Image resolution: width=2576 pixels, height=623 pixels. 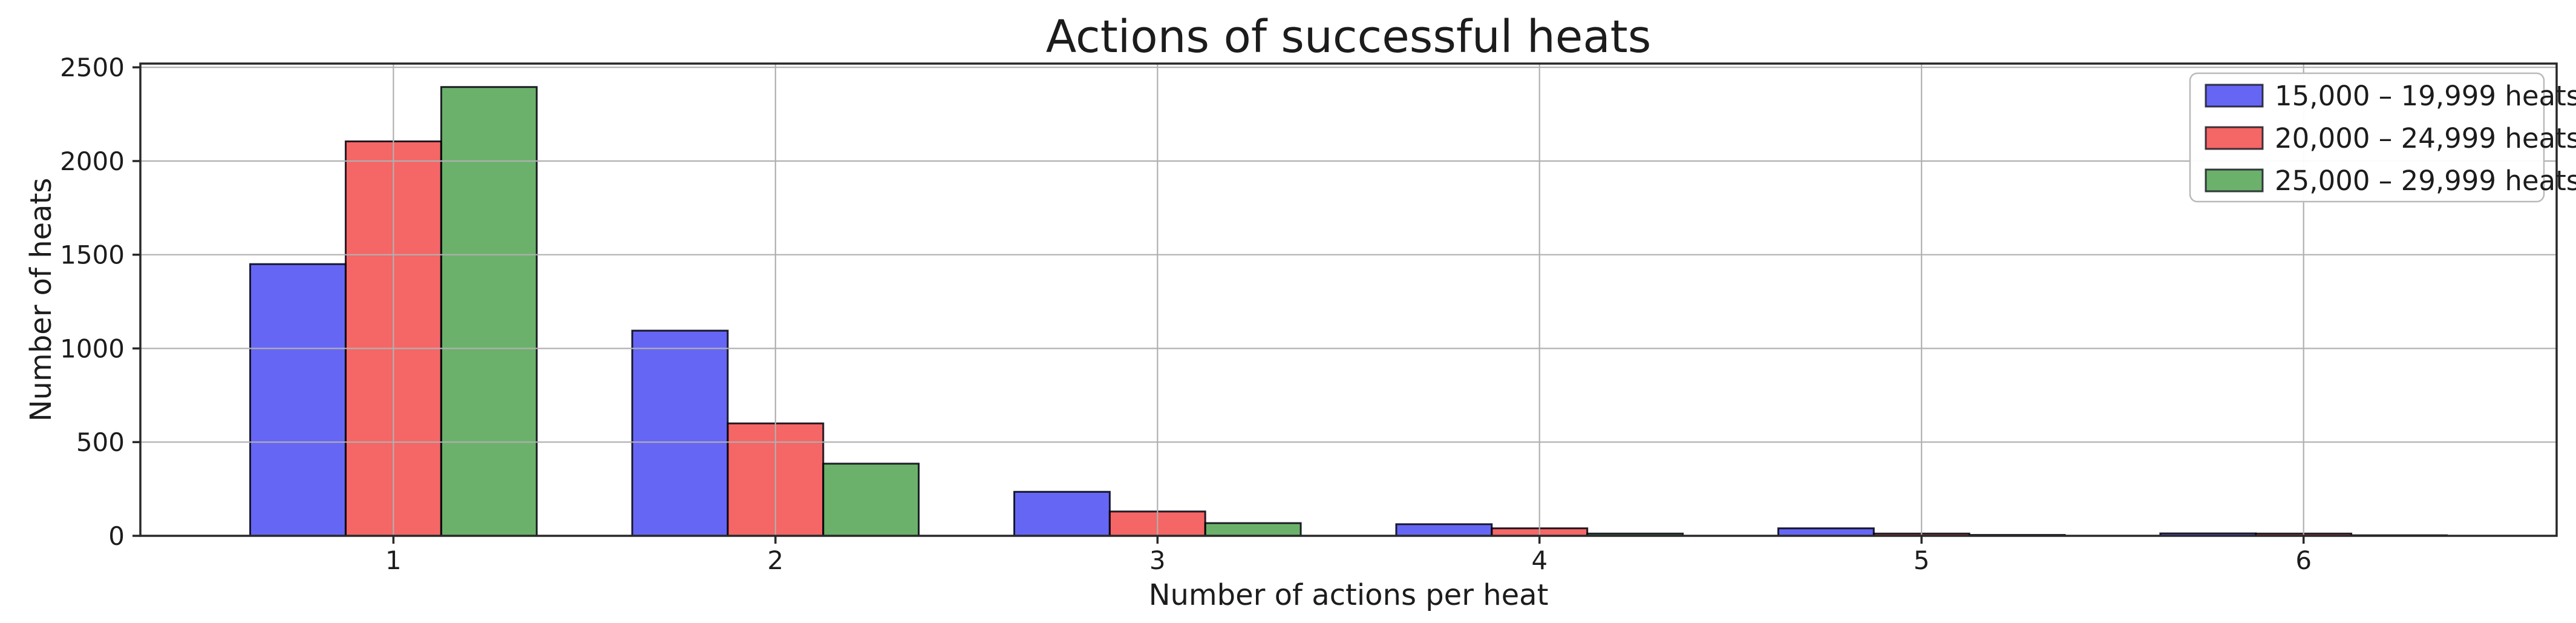 What do you see at coordinates (1539, 560) in the screenshot?
I see `x-tick-label: 4` at bounding box center [1539, 560].